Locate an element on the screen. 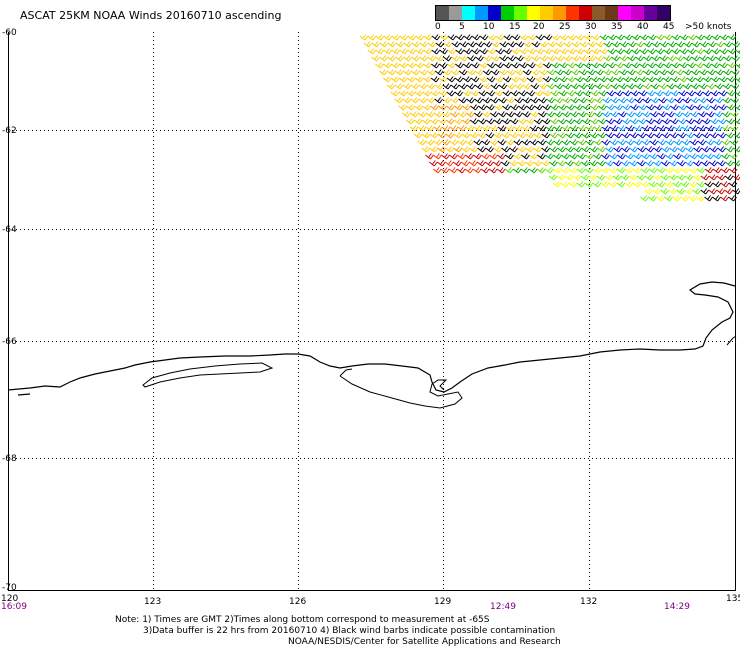 The width and height of the screenshot is (740, 650). legend-label: 10 is located at coordinates (489, 27).